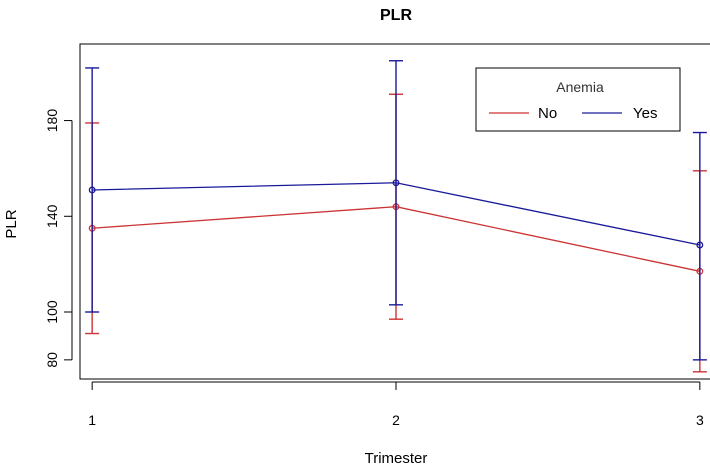  Describe the element at coordinates (58, 238) in the screenshot. I see `y-axis: 80 100 140 180` at that location.